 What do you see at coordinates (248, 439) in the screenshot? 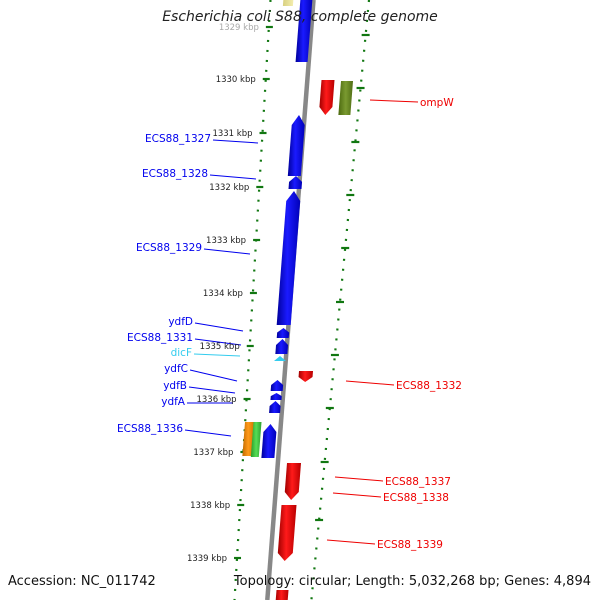
I see `gene-feature-orange` at bounding box center [248, 439].